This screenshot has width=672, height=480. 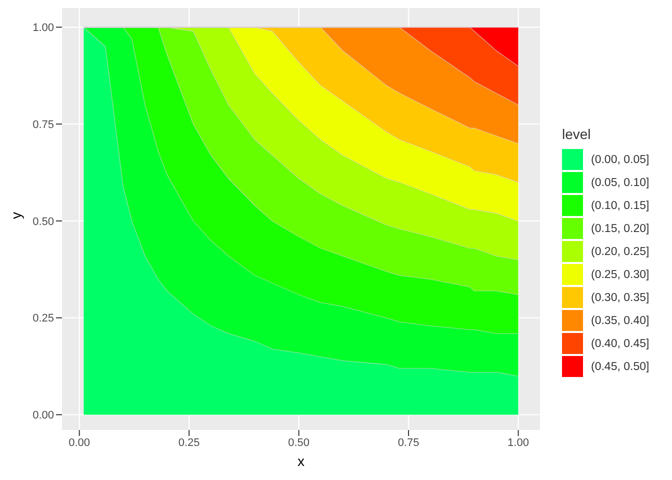 What do you see at coordinates (299, 442) in the screenshot?
I see `x-tick-label: 0.50` at bounding box center [299, 442].